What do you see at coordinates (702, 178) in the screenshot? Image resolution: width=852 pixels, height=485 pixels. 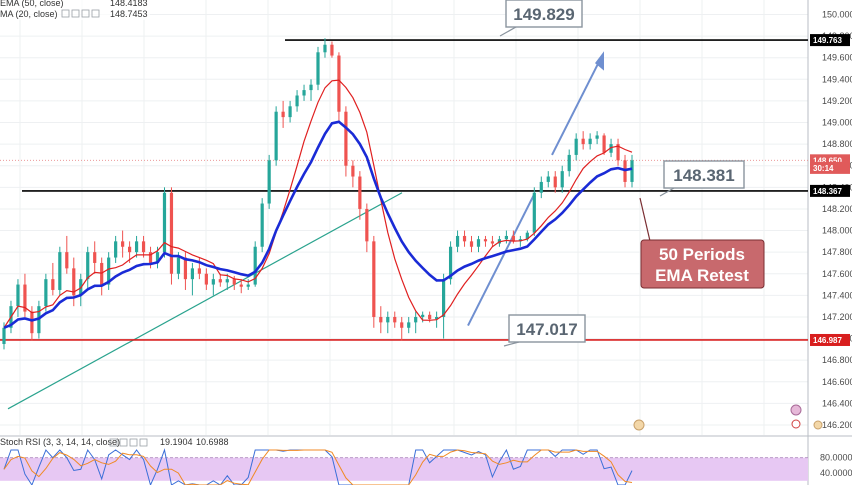 I see `callout-support: 148.381` at bounding box center [702, 178].